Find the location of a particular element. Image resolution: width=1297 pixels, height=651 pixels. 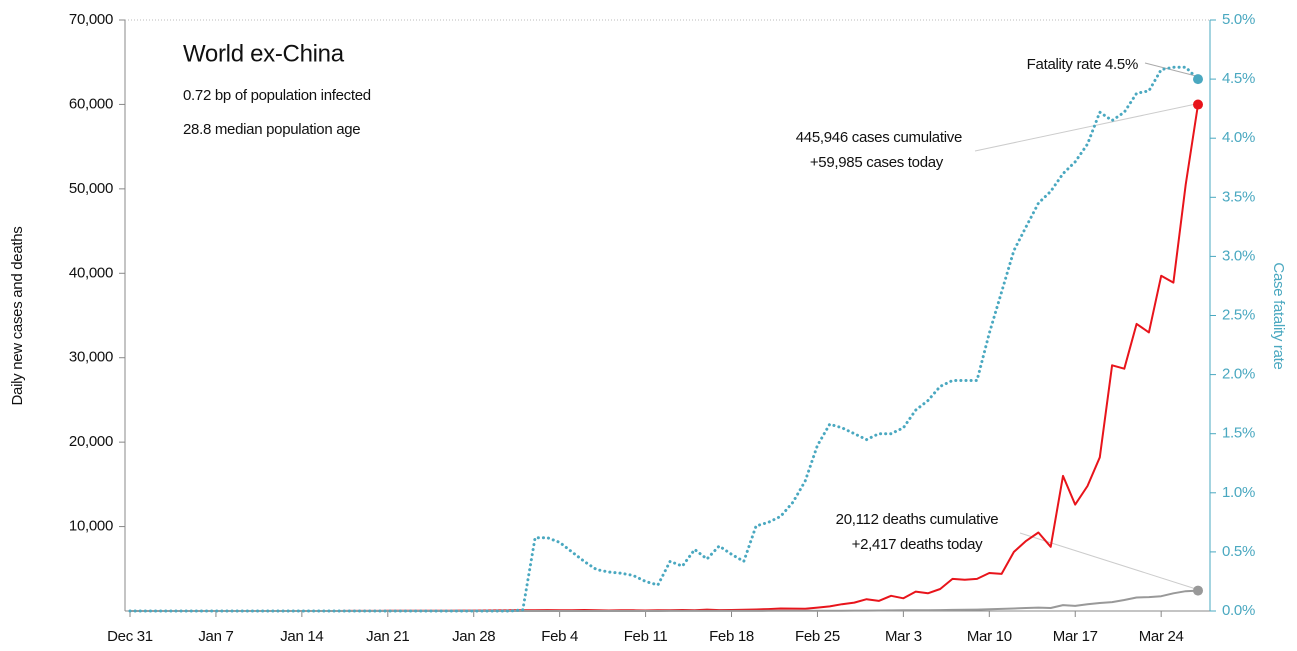

x-tick-label: Jan 21 is located at coordinates (387, 636).